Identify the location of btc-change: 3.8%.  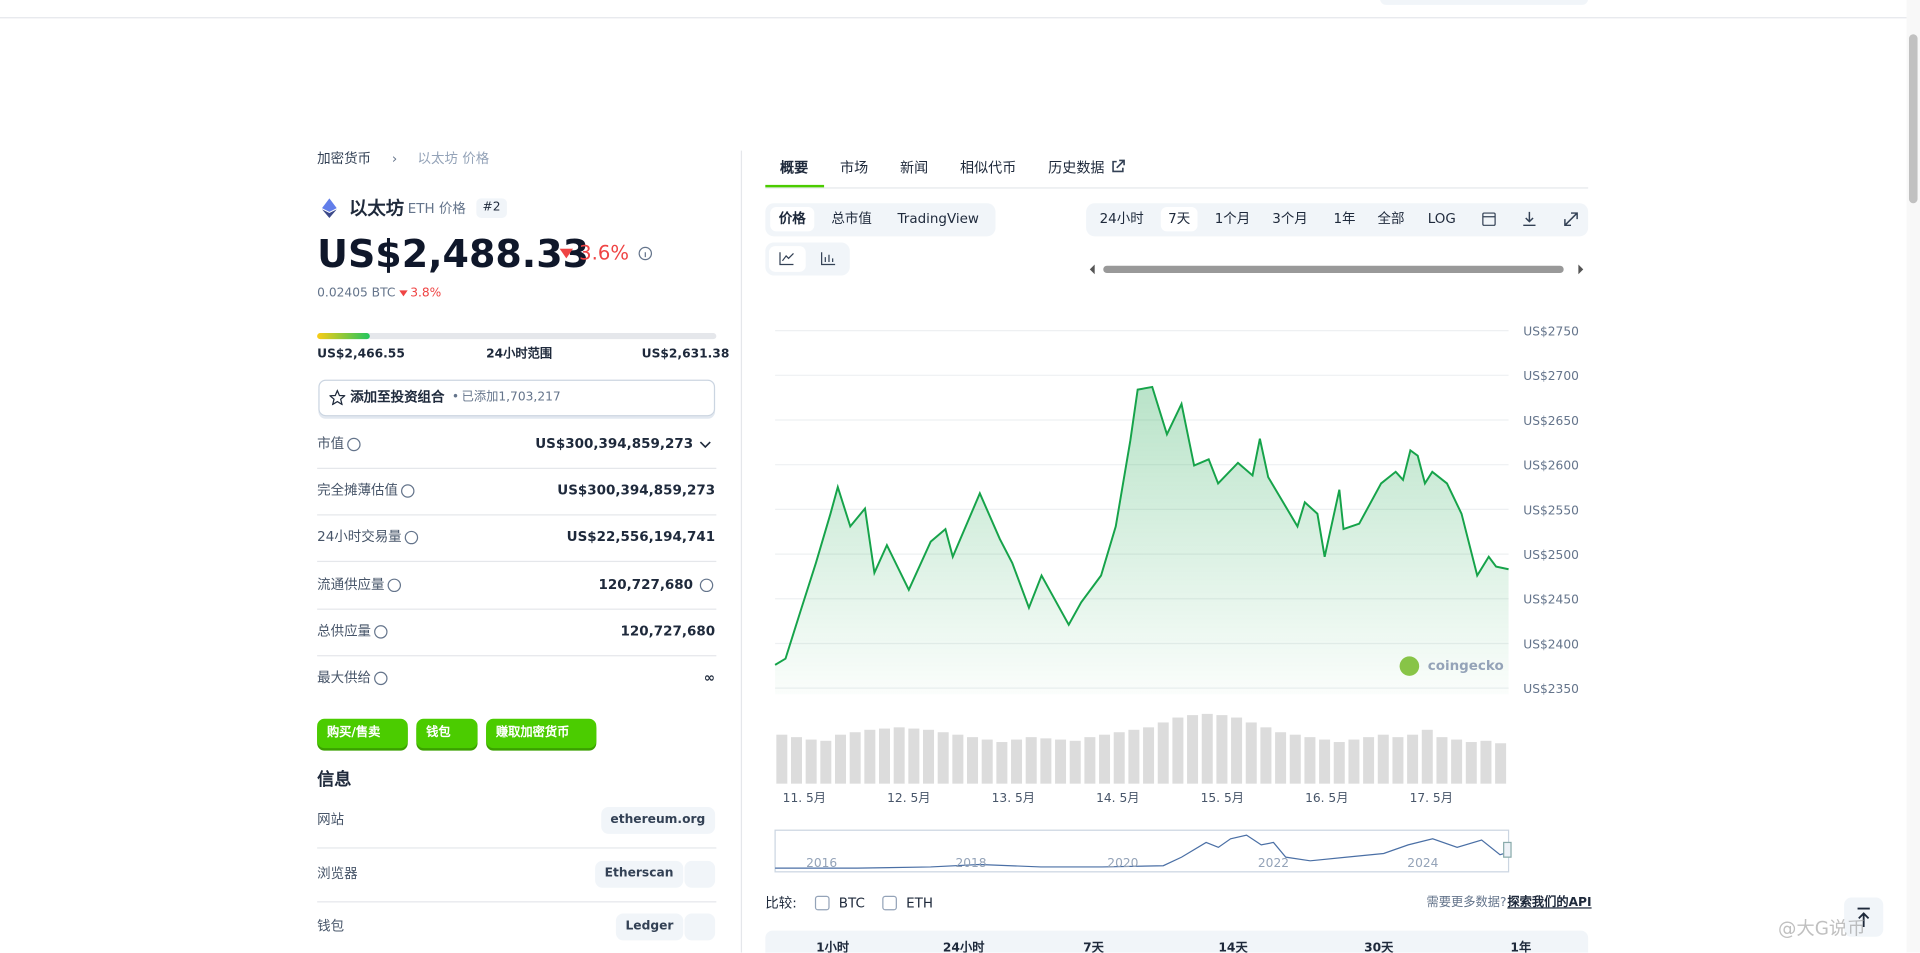
(426, 293).